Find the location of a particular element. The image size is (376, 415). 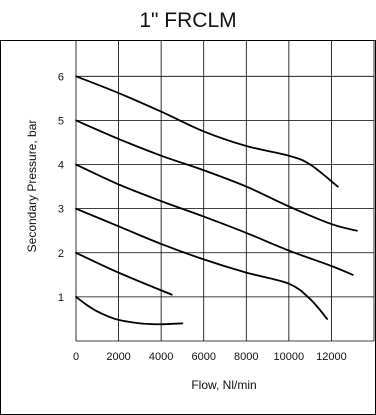

x-tick-label: 6000 is located at coordinates (203, 357).